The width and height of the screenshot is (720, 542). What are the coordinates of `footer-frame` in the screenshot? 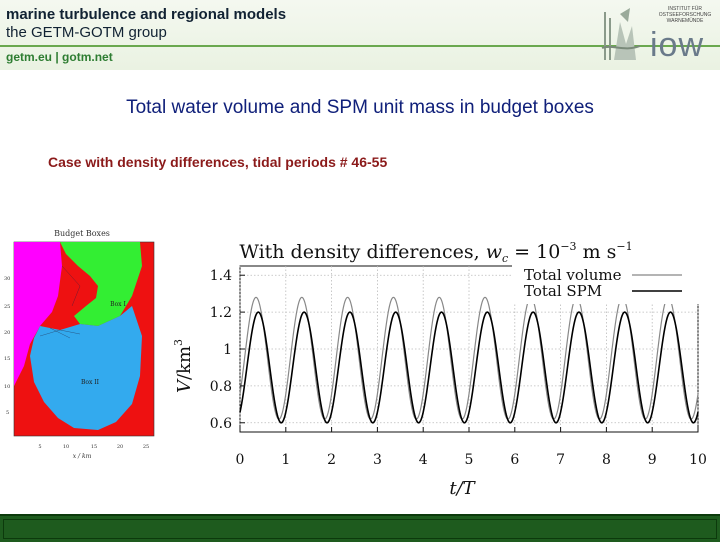 It's located at (360, 529).